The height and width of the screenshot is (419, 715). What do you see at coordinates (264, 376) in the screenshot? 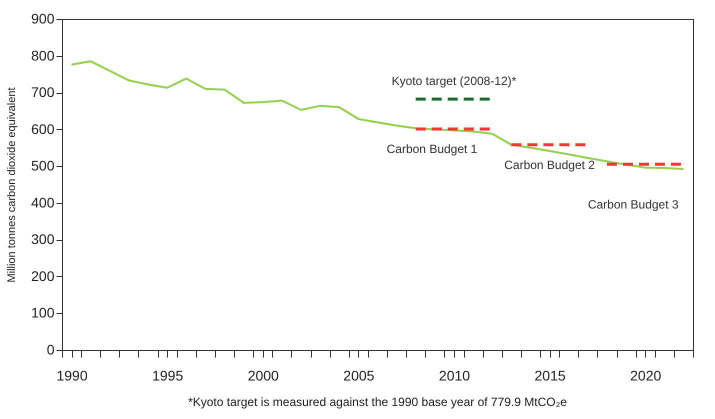
I see `x-tick-label: 2000` at bounding box center [264, 376].